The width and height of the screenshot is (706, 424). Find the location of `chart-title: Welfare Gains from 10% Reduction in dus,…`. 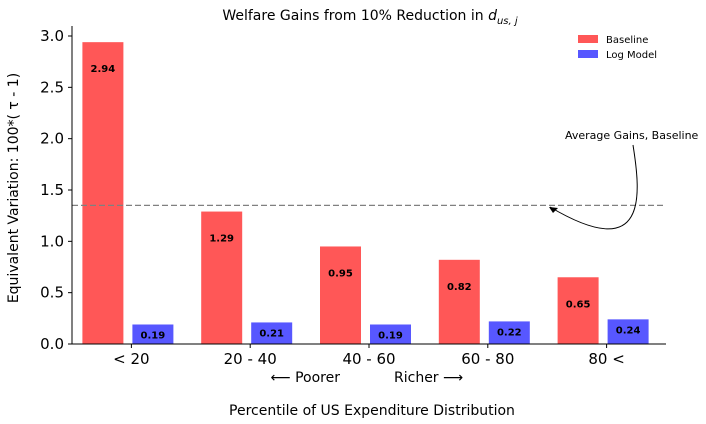

chart-title: Welfare Gains from 10% Reduction in dus,… is located at coordinates (370, 17).